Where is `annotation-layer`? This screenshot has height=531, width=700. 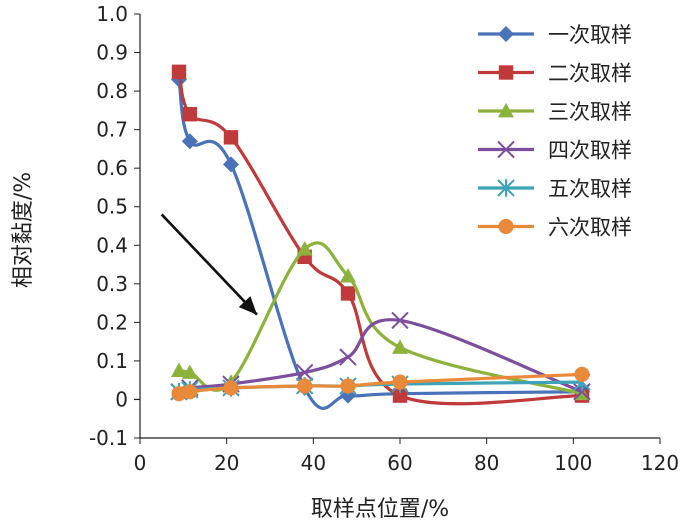 annotation-layer is located at coordinates (209, 264).